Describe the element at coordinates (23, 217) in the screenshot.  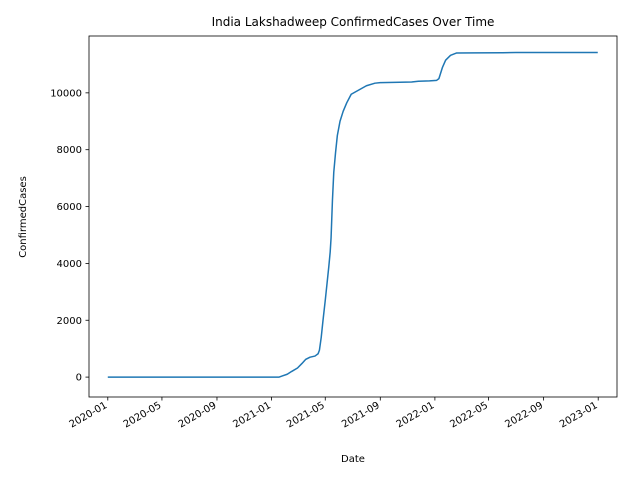
I see `y-axis-label: ConfirmedCases` at that location.